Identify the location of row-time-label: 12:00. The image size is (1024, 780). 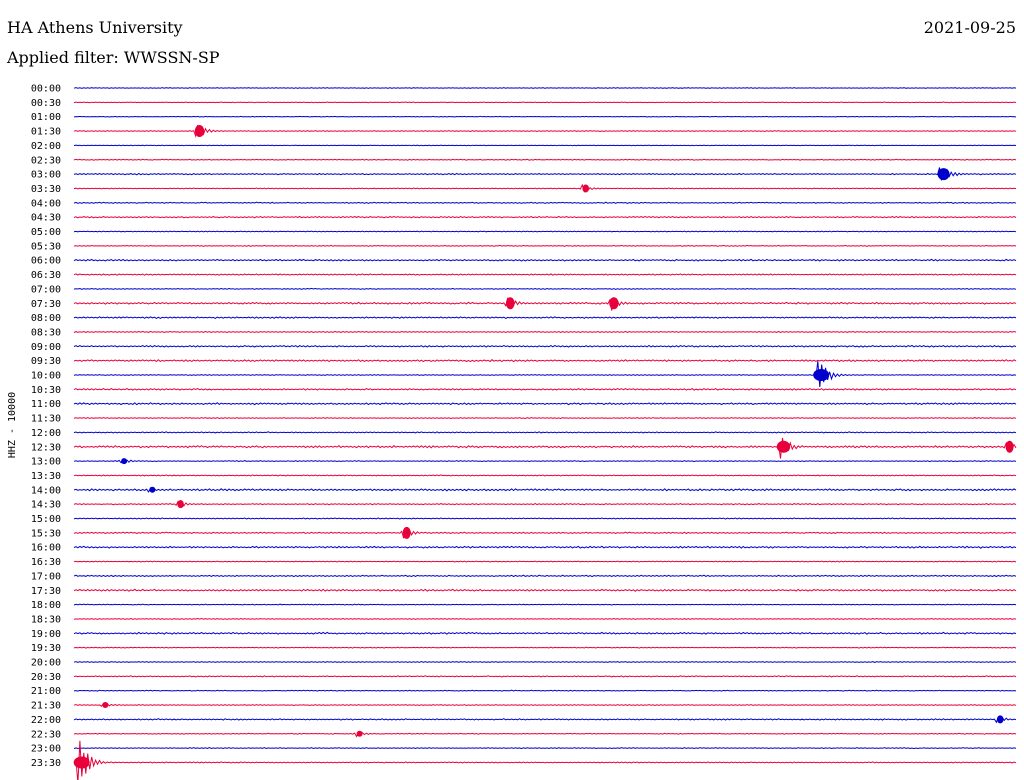
(46, 433).